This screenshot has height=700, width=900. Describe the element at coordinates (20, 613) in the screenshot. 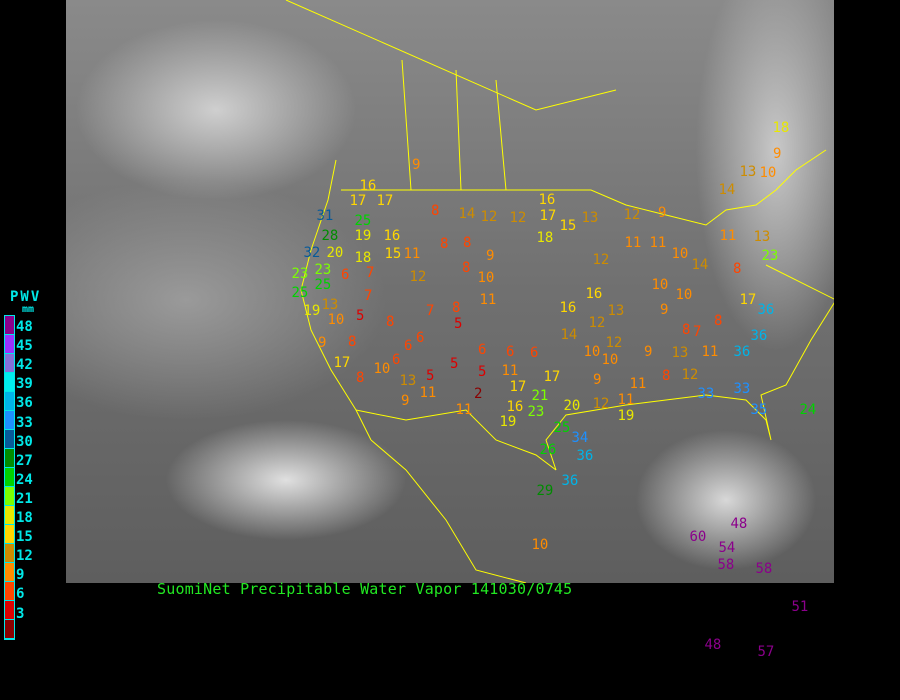

I see `legend-label: 3` at that location.